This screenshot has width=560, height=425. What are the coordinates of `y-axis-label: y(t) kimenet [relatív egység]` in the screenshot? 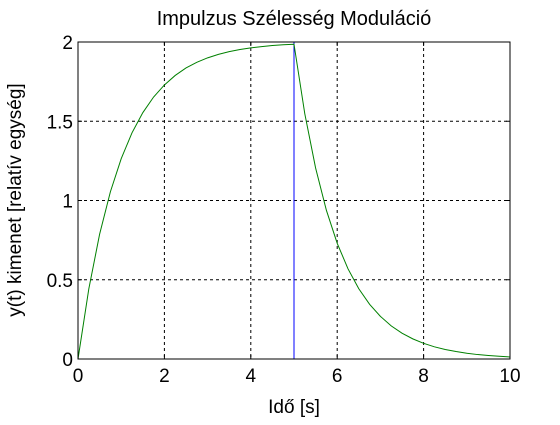 It's located at (15, 199).